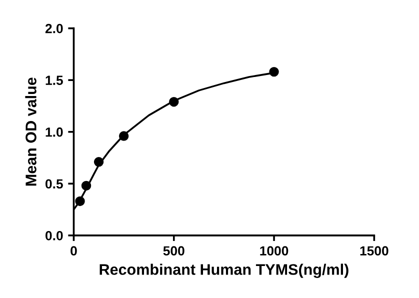 This screenshot has width=419, height=298. Describe the element at coordinates (54, 184) in the screenshot. I see `y-tick-label: 0.5` at that location.